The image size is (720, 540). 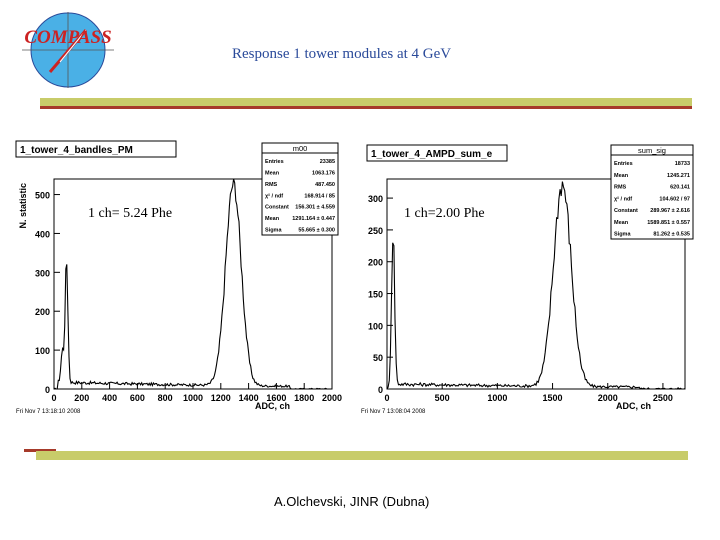 I want to click on histogram-title: 1_tower_4_bandles_PM, so click(x=76, y=150).